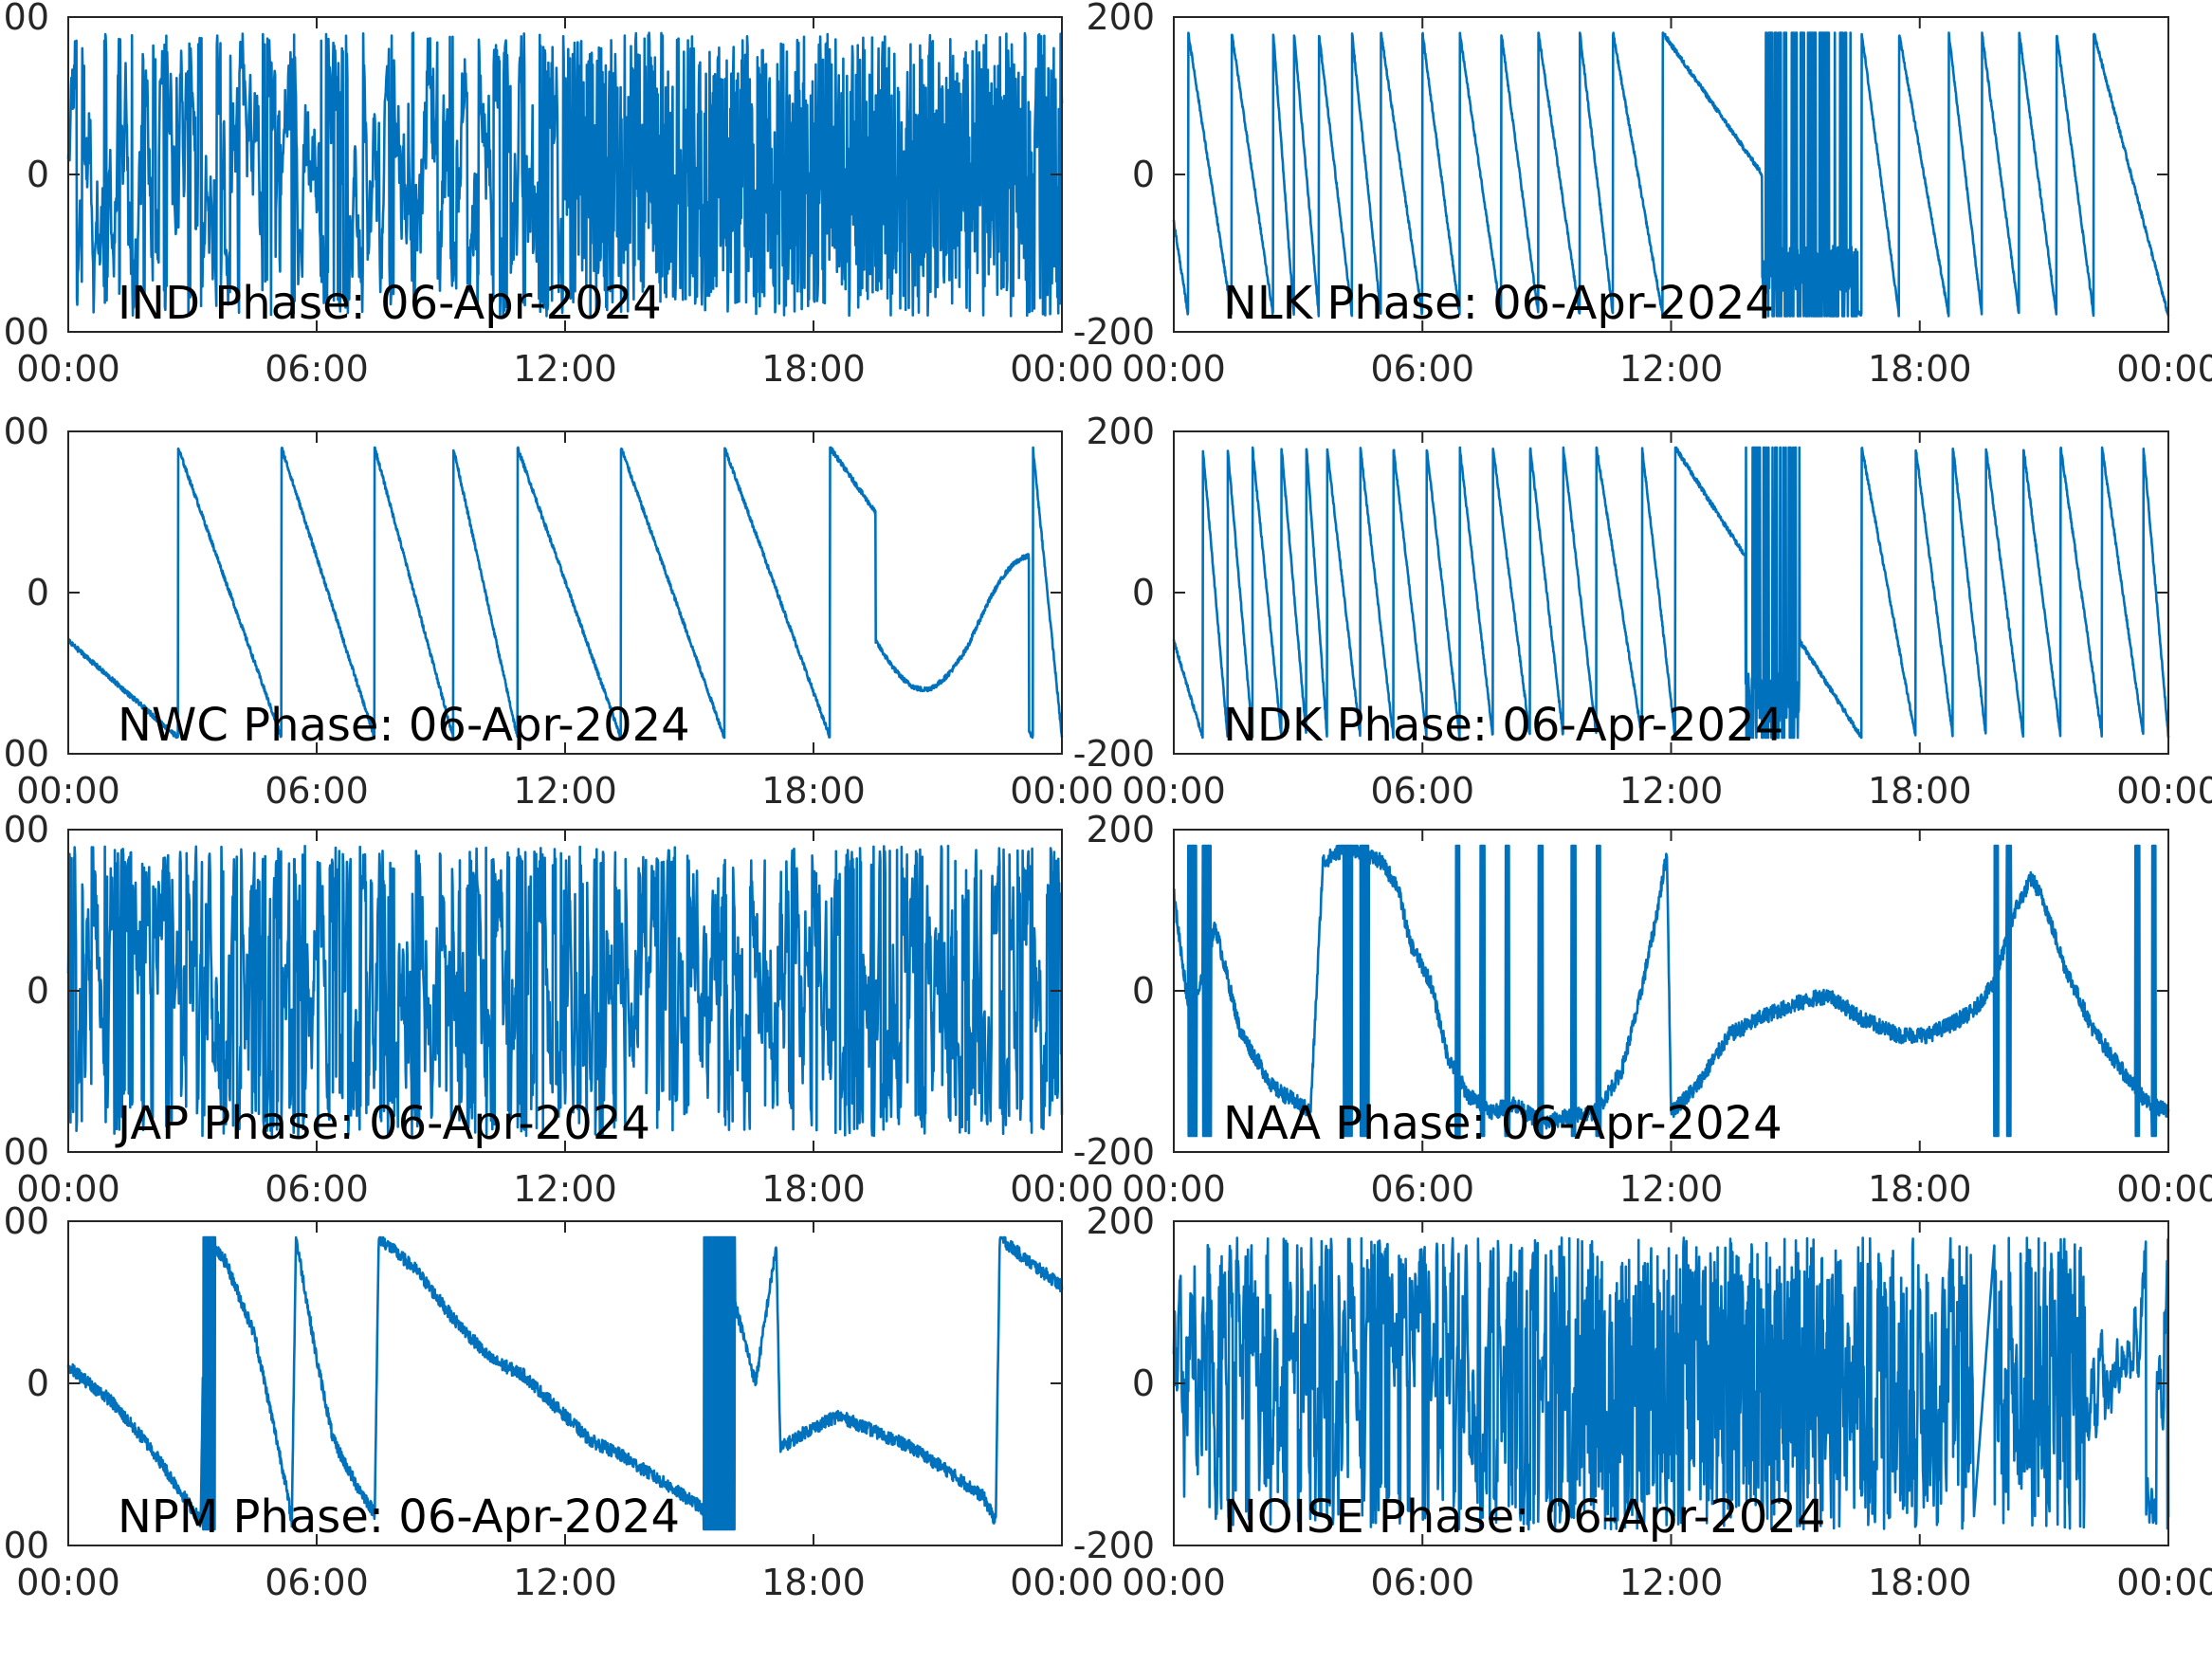 Image resolution: width=2212 pixels, height=1664 pixels. I want to click on panel-label: NWC Phase: 06-Apr-2024, so click(404, 725).